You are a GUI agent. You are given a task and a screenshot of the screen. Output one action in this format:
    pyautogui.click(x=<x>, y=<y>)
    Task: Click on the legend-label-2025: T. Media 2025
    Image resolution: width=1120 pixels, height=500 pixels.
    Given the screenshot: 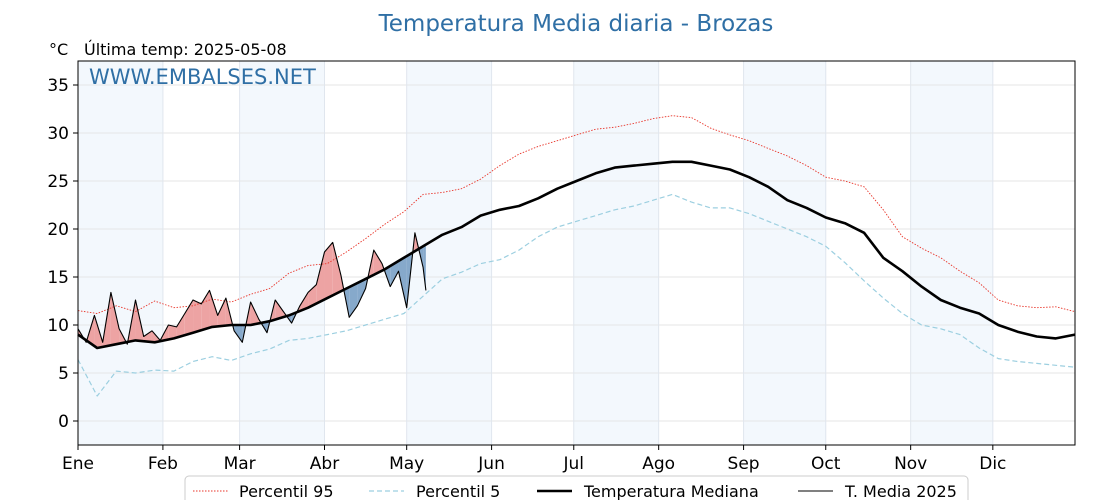 What is the action you would take?
    pyautogui.click(x=900, y=491)
    